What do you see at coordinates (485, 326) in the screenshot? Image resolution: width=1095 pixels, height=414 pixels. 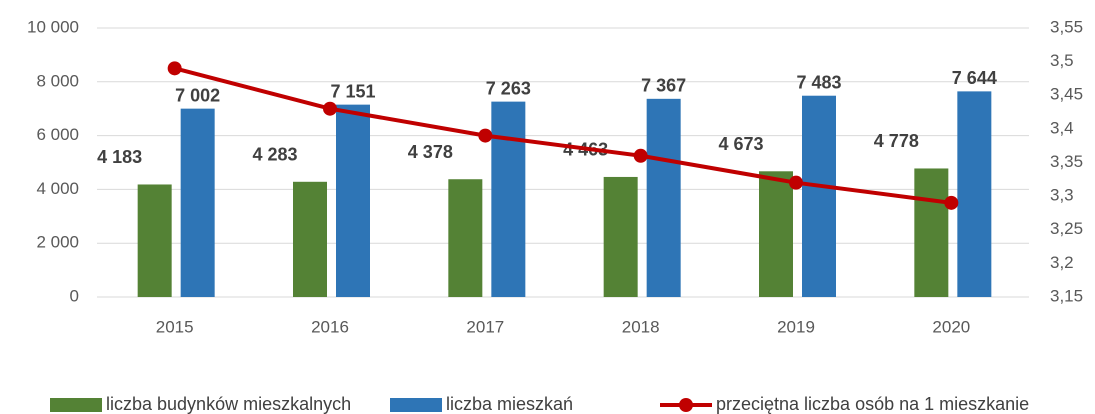 I see `x-tick-label: 2017` at bounding box center [485, 326].